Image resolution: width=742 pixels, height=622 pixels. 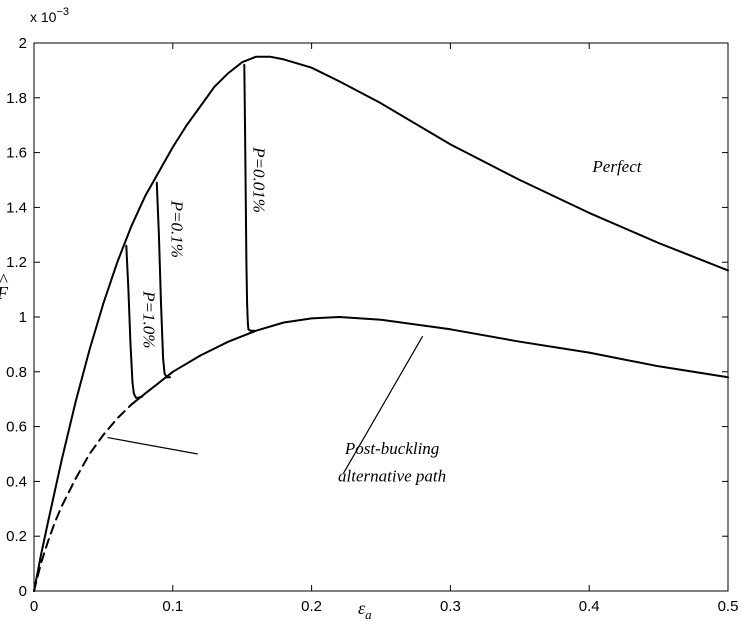 I want to click on y-multiplier: x 10−3, so click(x=49, y=15).